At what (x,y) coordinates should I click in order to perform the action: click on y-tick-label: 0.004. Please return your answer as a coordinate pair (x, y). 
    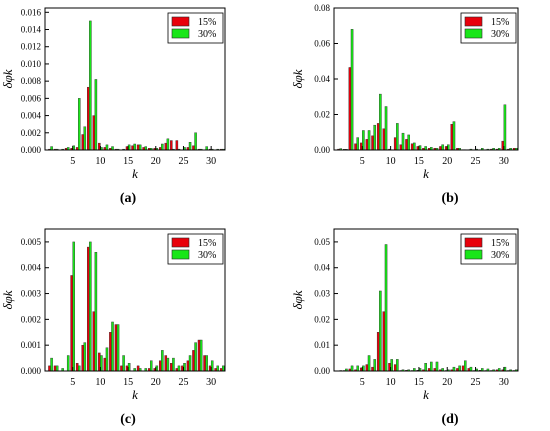
    Looking at the image, I should click on (31, 116).